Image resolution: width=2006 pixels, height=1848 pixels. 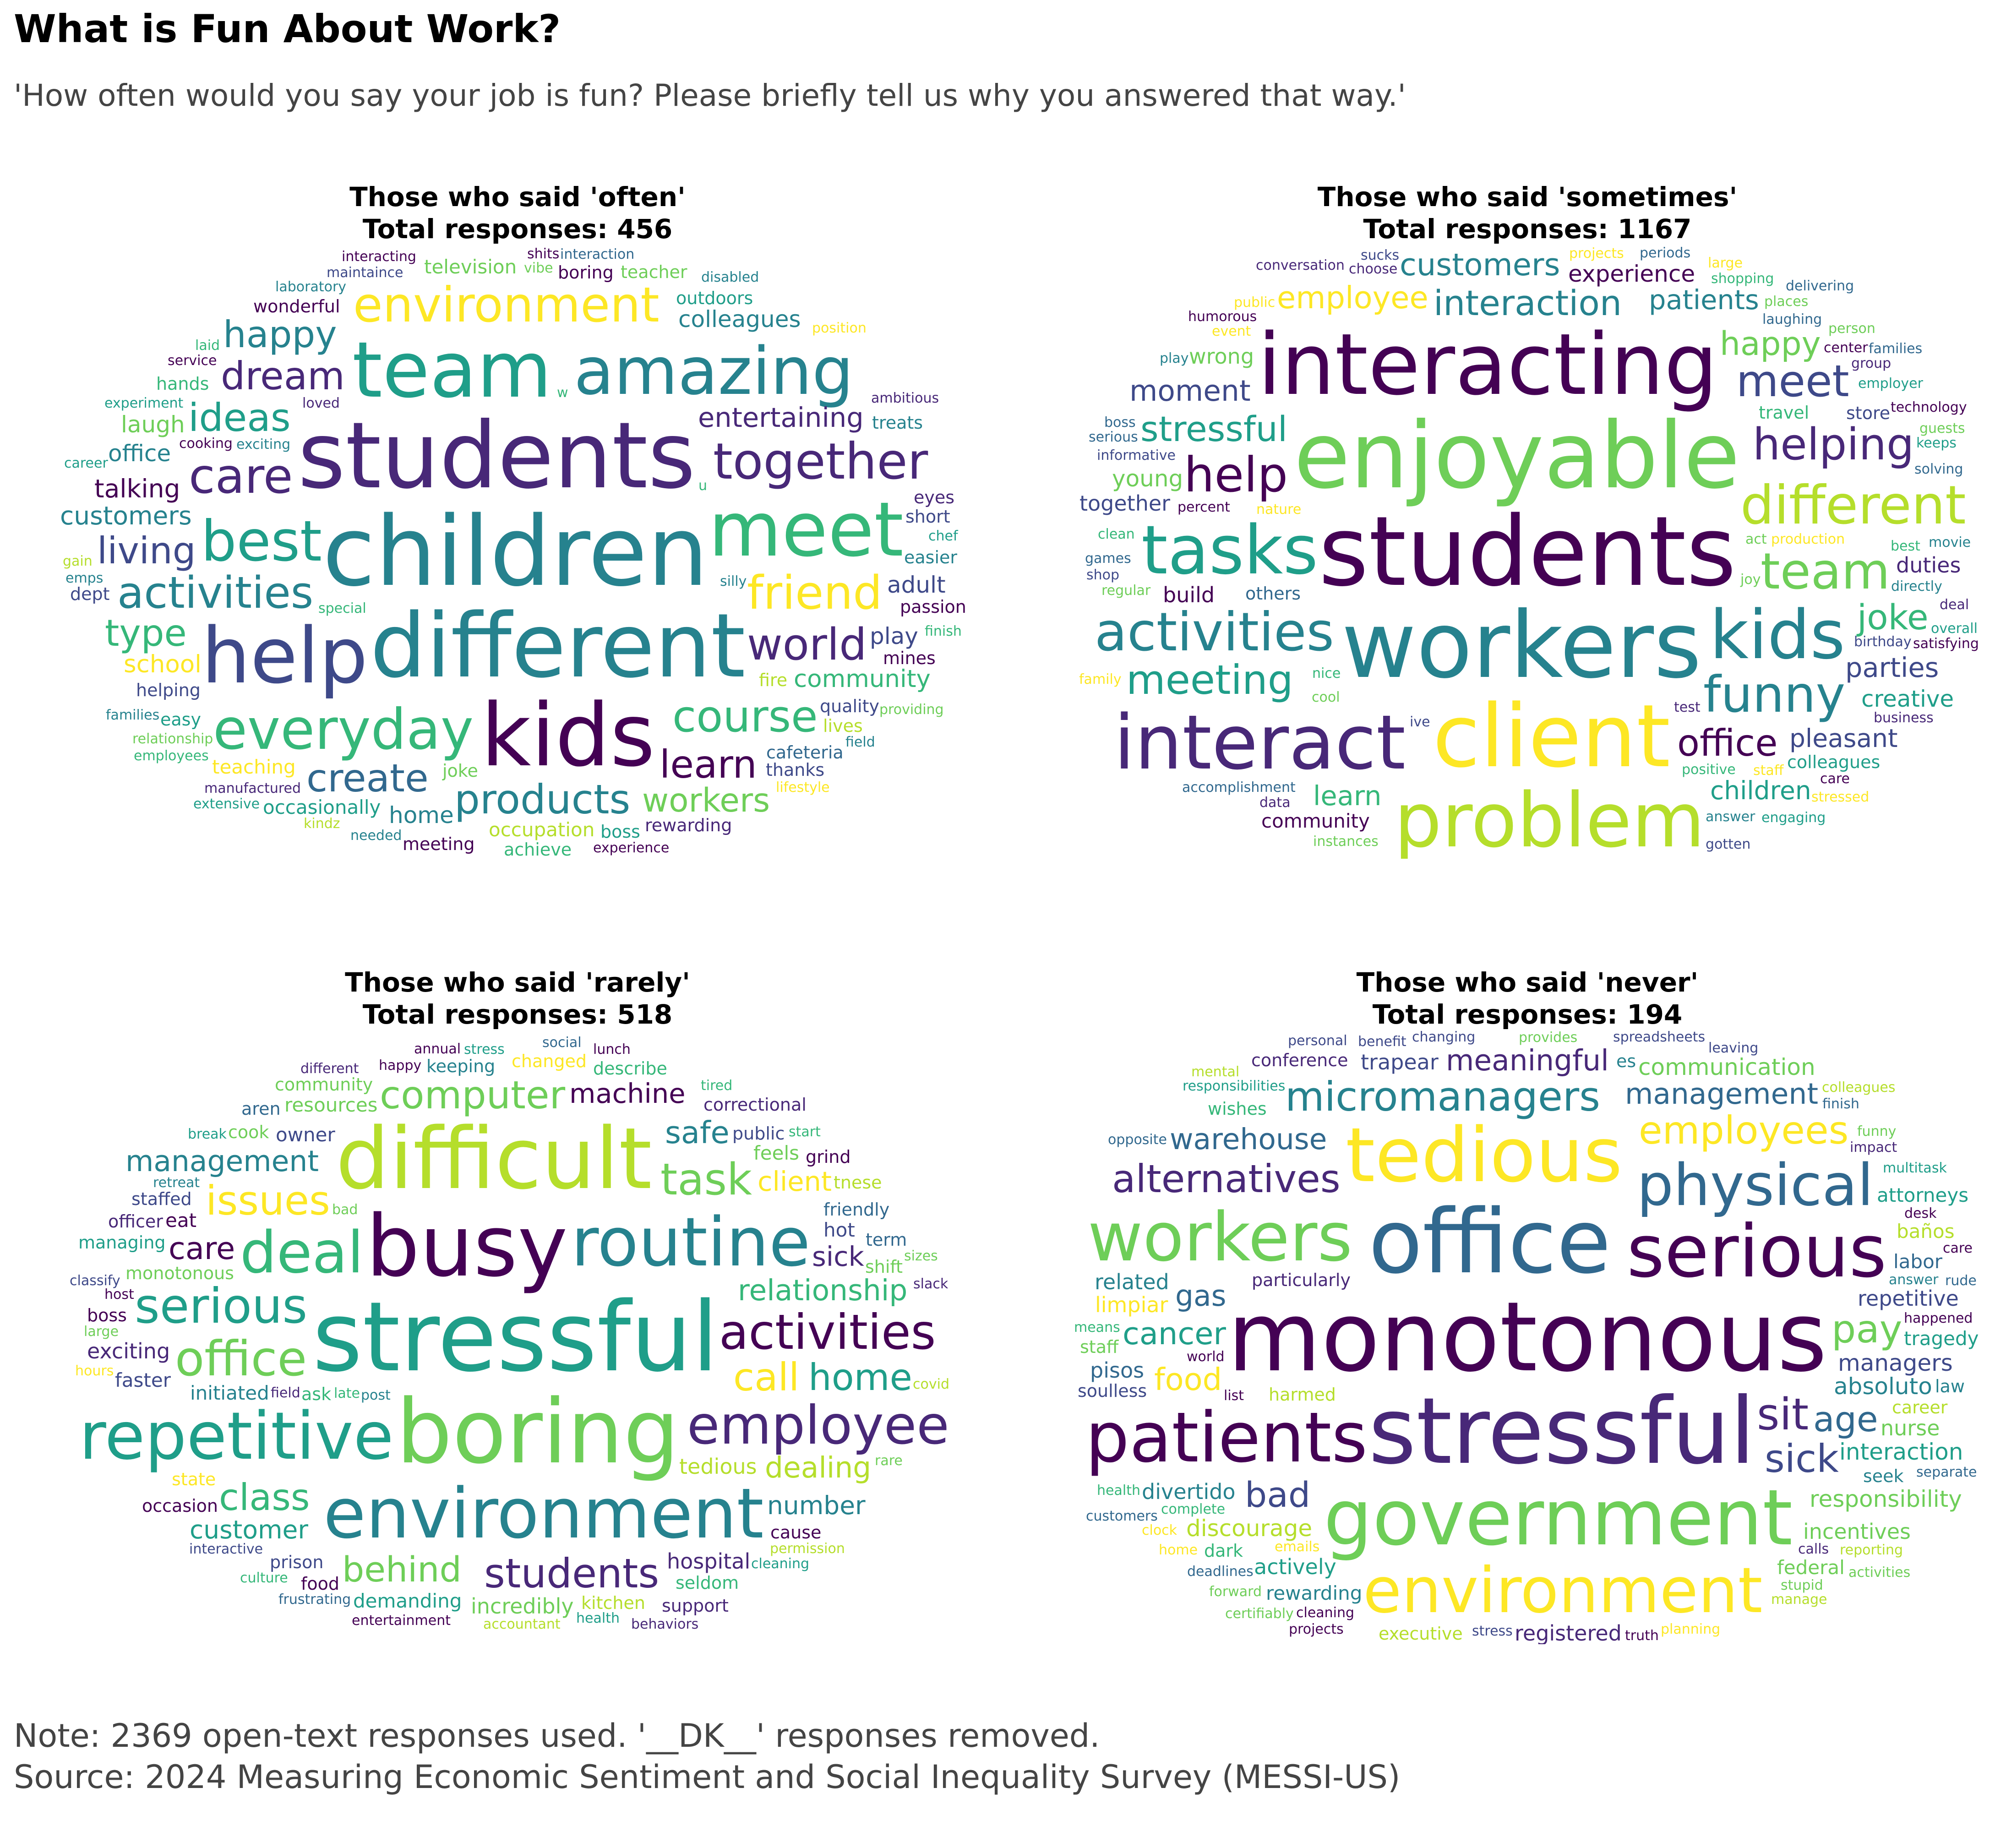 What do you see at coordinates (1116, 534) in the screenshot?
I see `cloud-word: clean` at bounding box center [1116, 534].